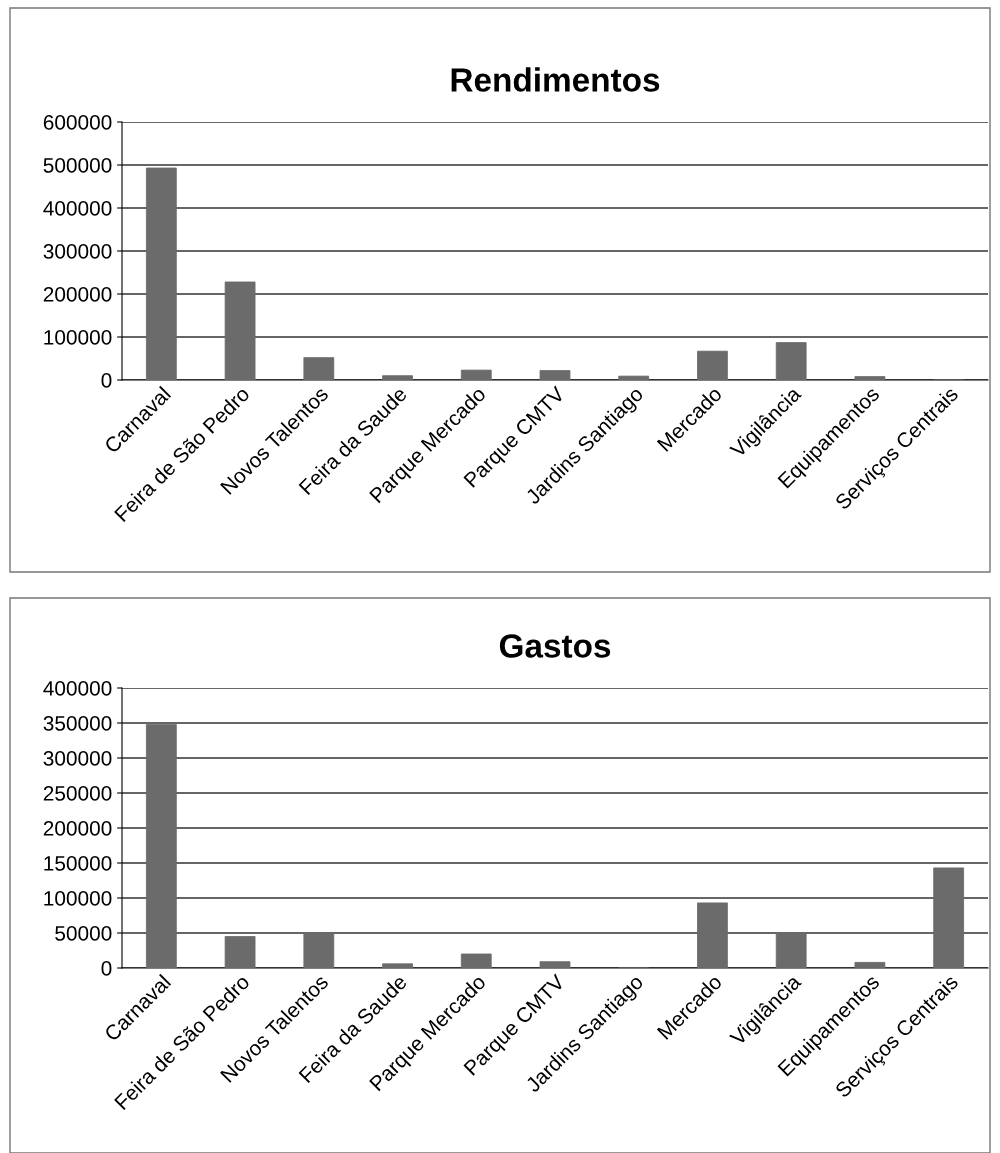 The height and width of the screenshot is (1153, 1000). I want to click on chart-title: Rendimentos, so click(555, 79).